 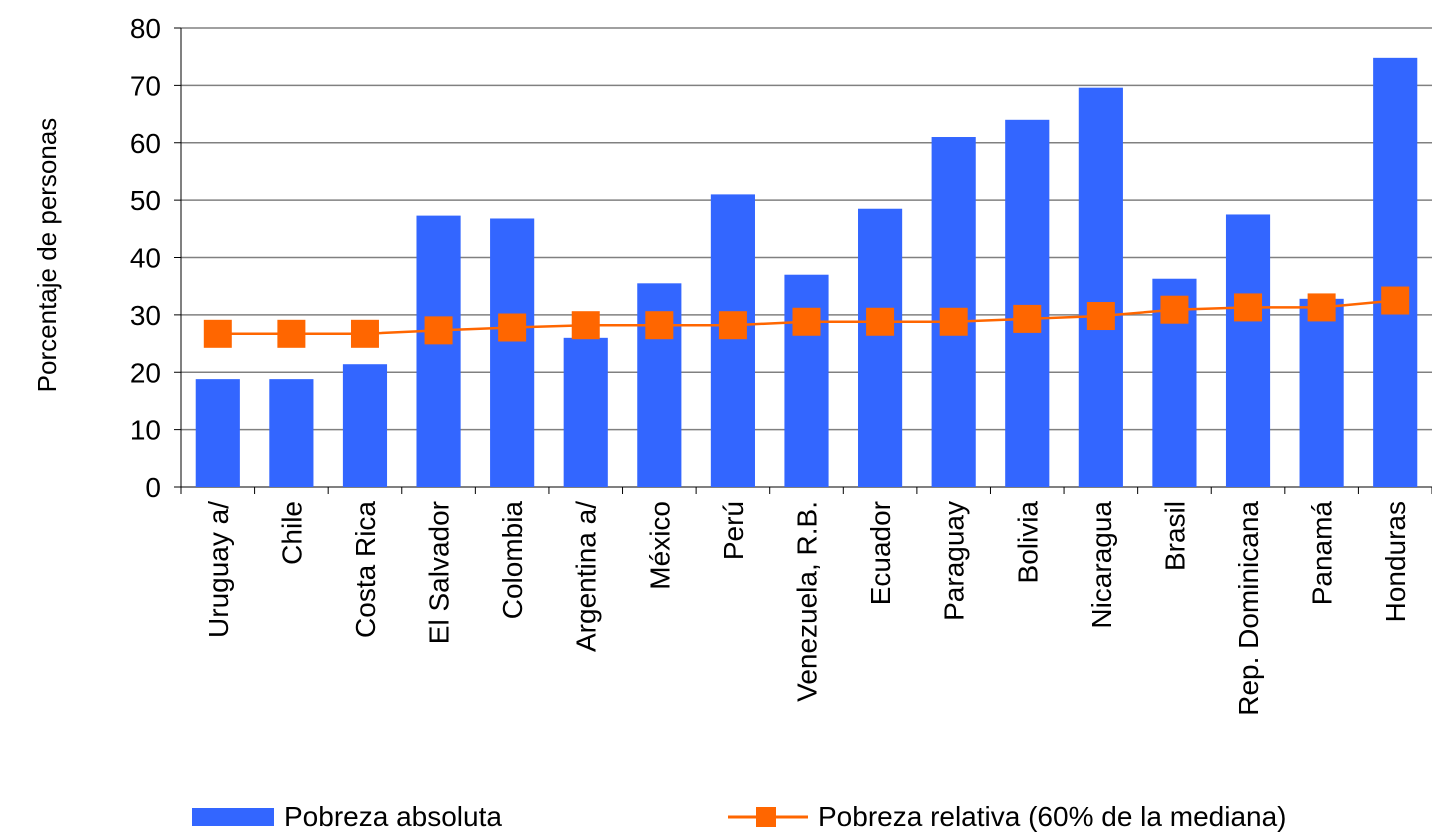 What do you see at coordinates (145, 28) in the screenshot?
I see `y-tick-label: 80` at bounding box center [145, 28].